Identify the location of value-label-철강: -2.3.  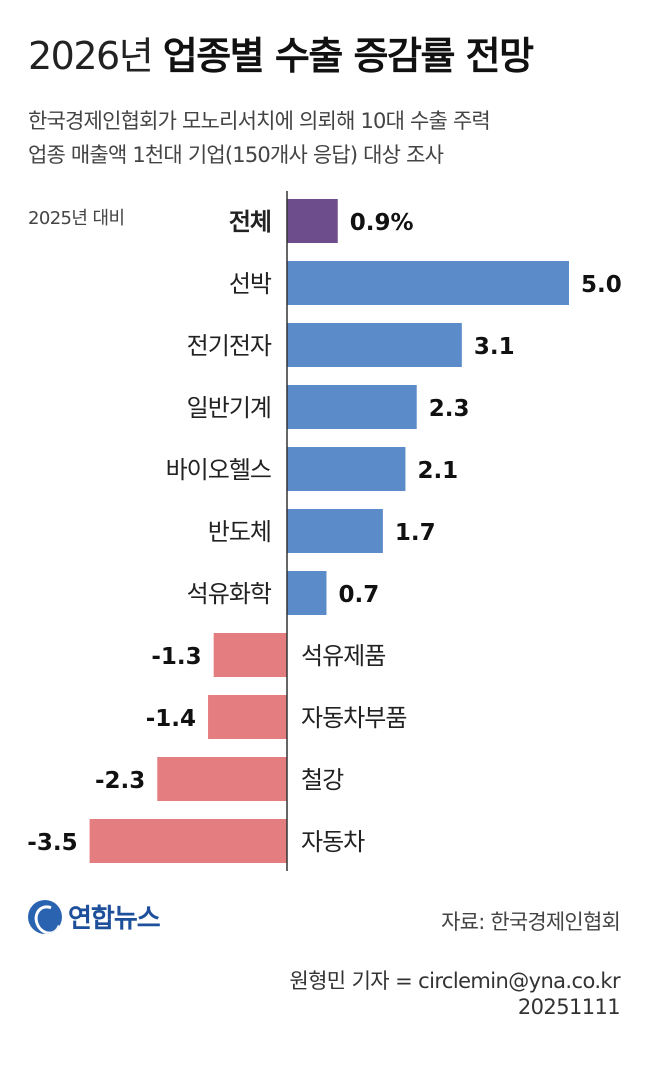
(120, 781).